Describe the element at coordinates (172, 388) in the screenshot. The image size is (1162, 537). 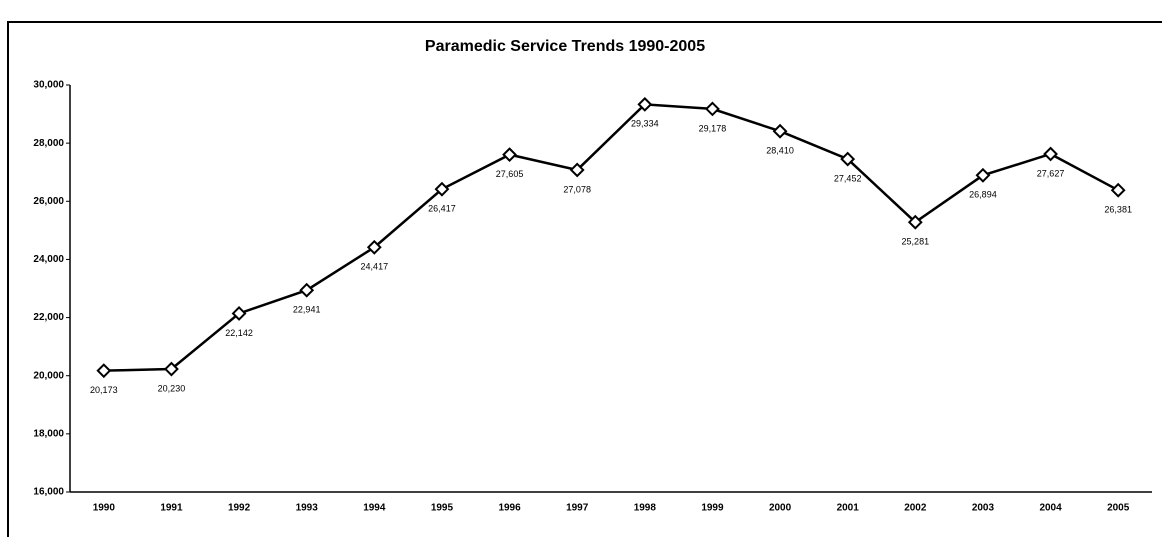
I see `data-label: 20,230` at that location.